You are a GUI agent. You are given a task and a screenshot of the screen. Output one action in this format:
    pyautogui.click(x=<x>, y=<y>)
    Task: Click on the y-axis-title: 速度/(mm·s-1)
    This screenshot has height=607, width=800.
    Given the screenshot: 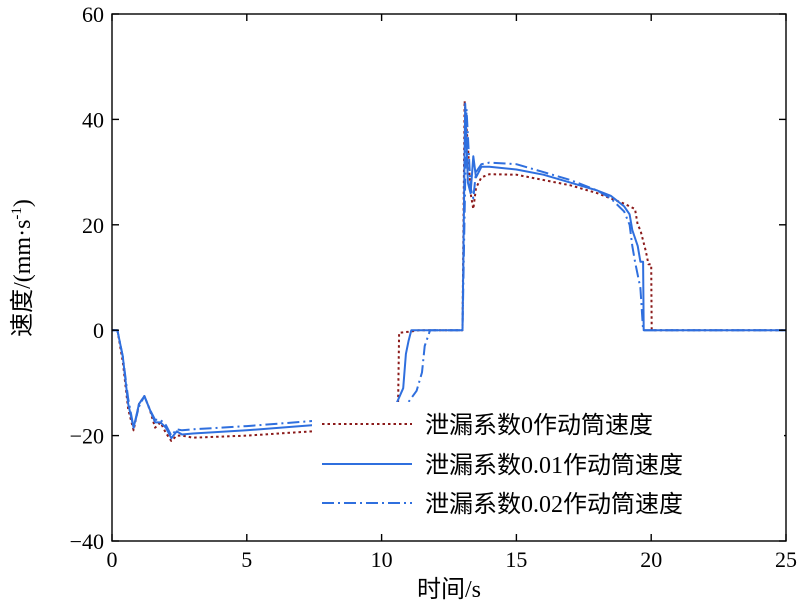 What is the action you would take?
    pyautogui.click(x=22, y=268)
    